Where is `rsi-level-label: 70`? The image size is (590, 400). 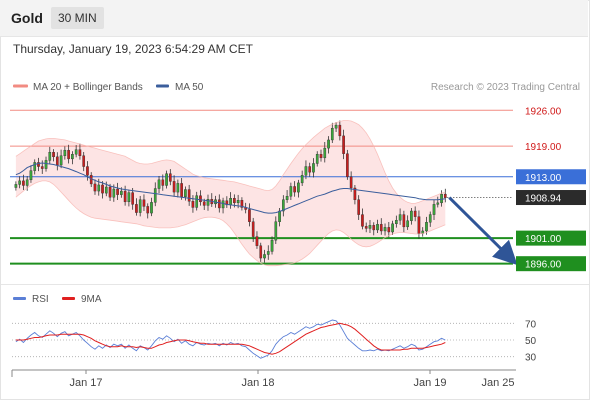
rsi-level-label: 70 is located at coordinates (531, 324).